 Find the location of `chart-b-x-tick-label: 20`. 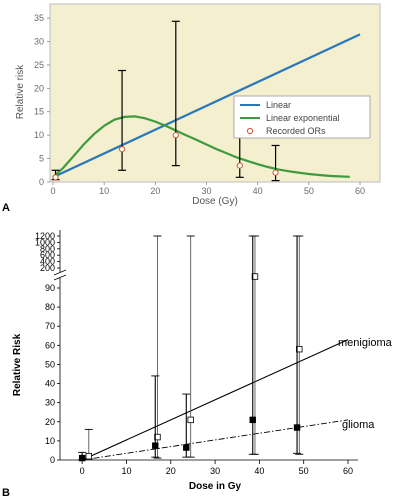

chart-b-x-tick-label: 20 is located at coordinates (171, 471).